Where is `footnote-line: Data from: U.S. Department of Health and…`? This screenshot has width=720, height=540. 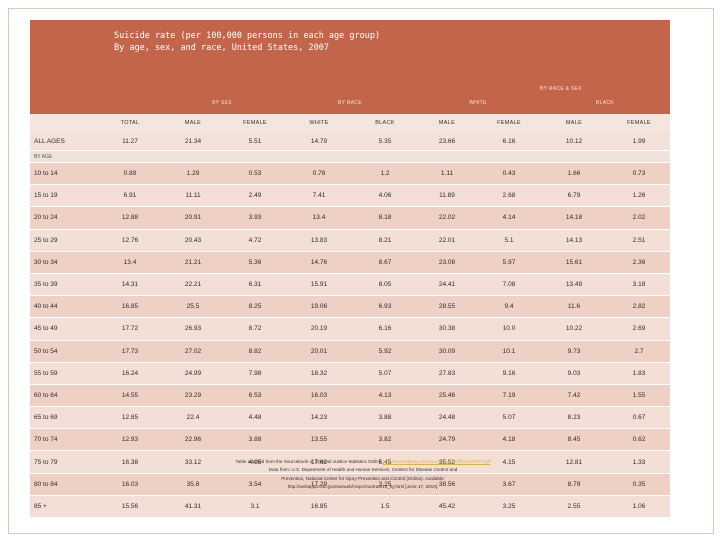 footnote-line: Data from: U.S. Department of Health and… is located at coordinates (363, 470).